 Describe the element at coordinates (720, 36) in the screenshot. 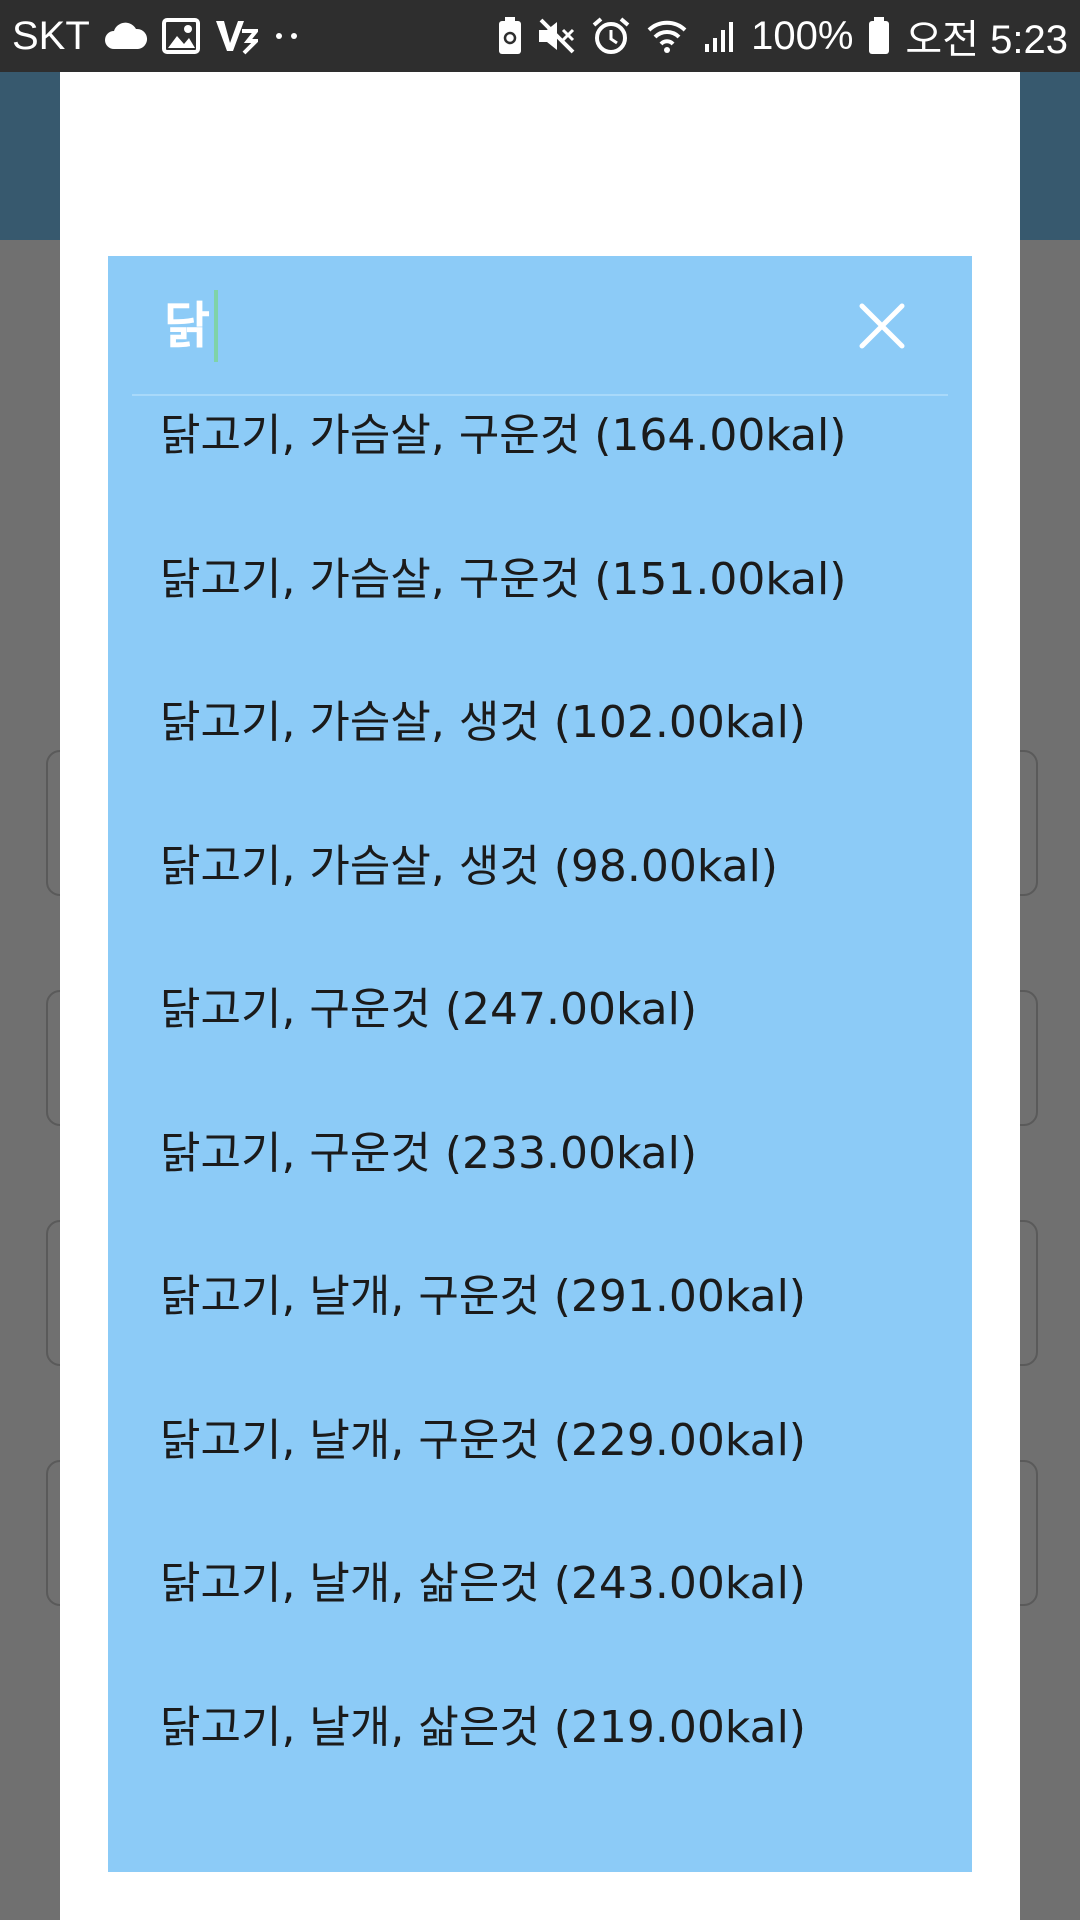

I see `signal-icon` at that location.